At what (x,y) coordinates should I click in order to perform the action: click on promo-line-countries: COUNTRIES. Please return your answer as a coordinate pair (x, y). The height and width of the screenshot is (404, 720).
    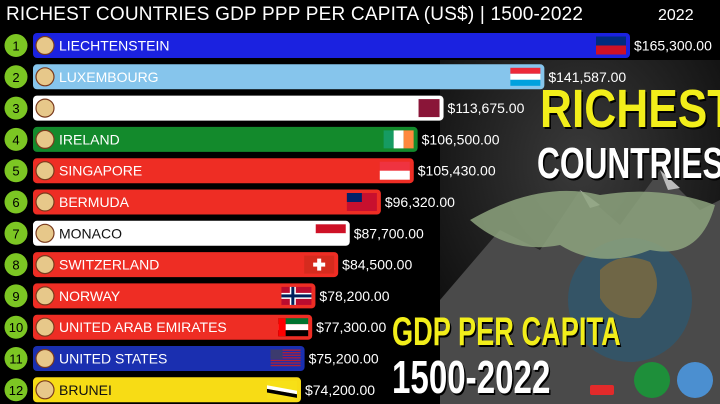
    Looking at the image, I should click on (628, 163).